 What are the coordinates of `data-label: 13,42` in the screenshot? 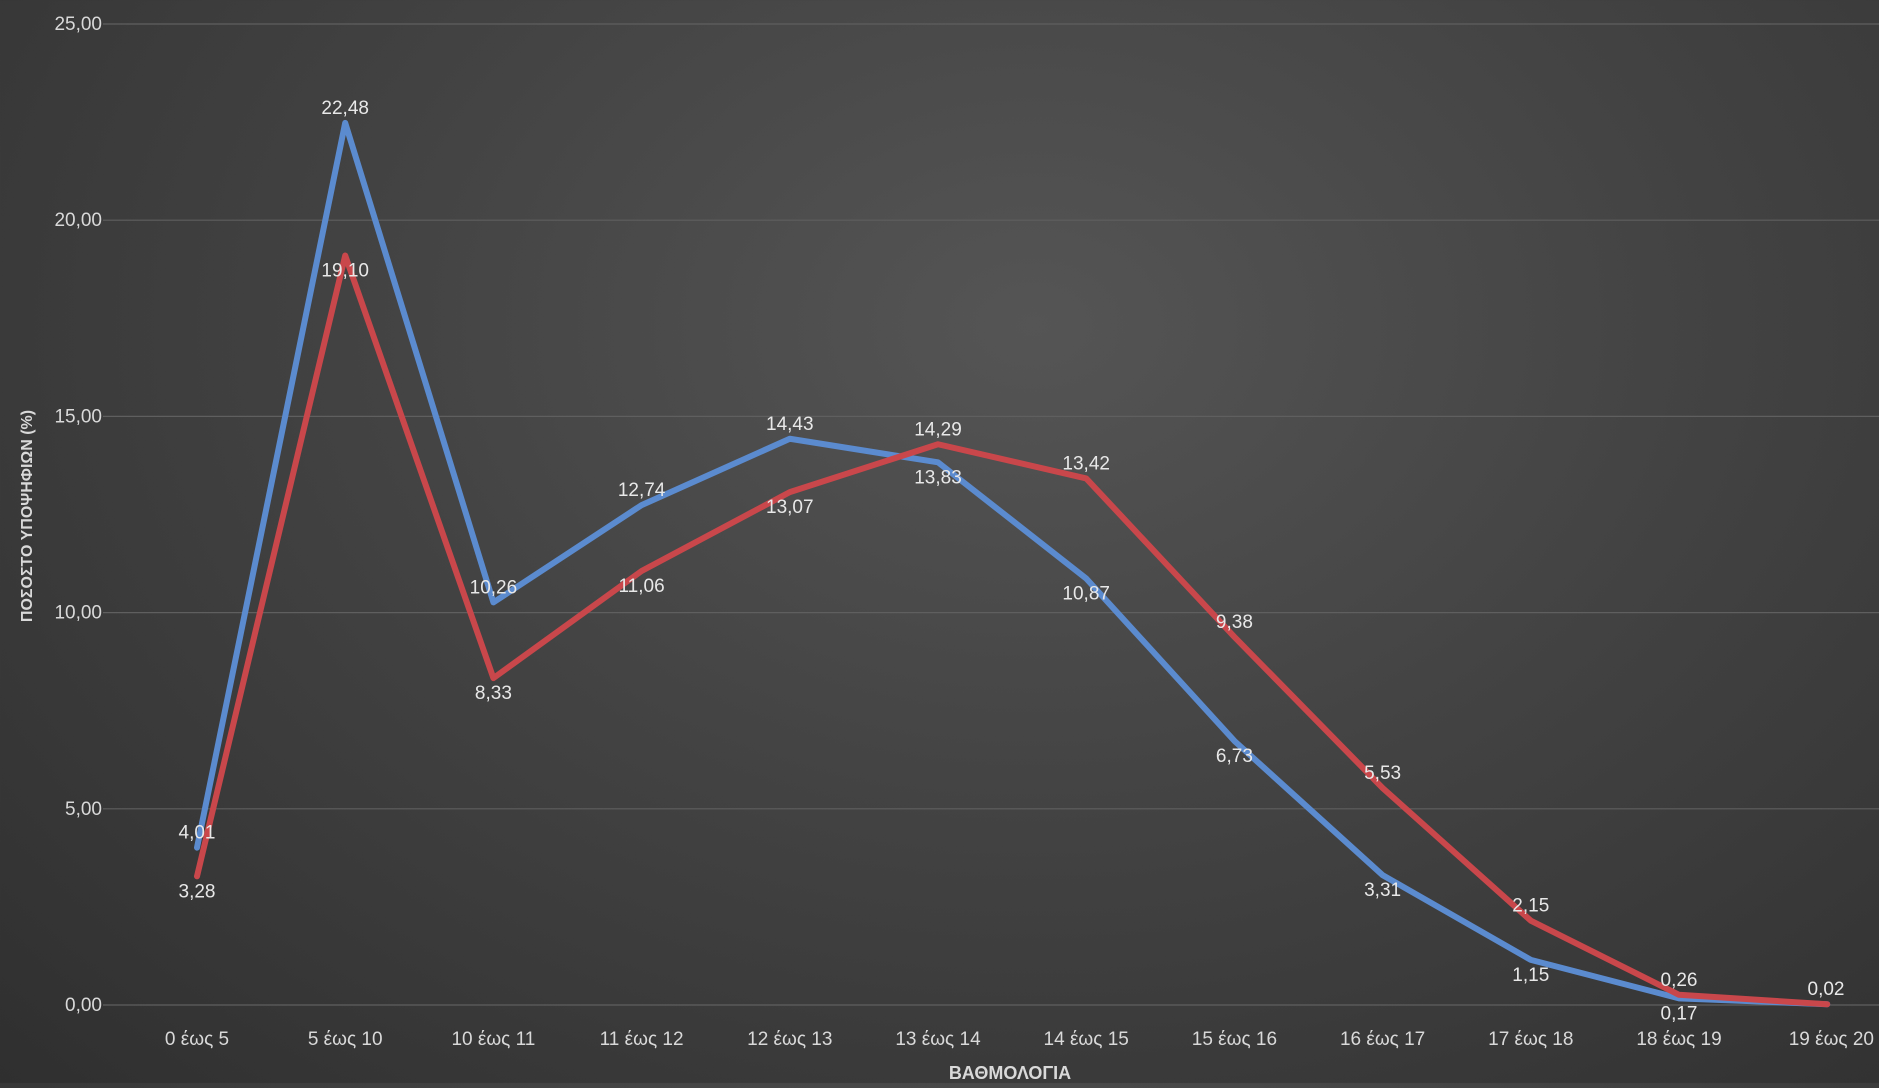 It's located at (1086, 463).